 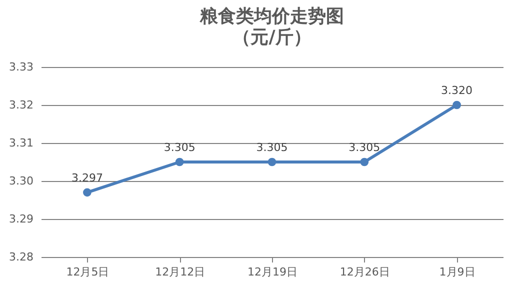 I want to click on chart-subtitle: （元/斤）, so click(x=272, y=37).